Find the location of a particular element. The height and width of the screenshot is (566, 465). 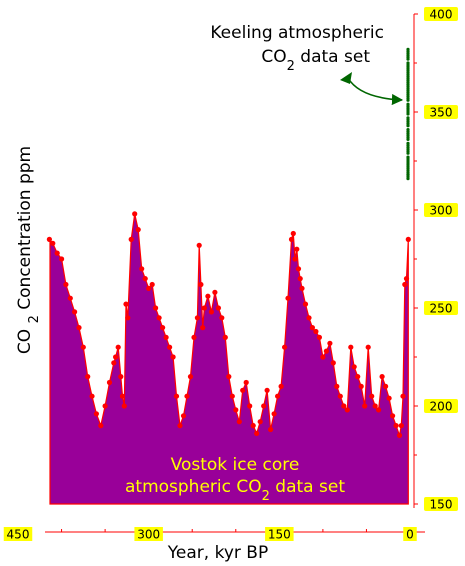

y-axis-title-text: CO is located at coordinates (25, 341).